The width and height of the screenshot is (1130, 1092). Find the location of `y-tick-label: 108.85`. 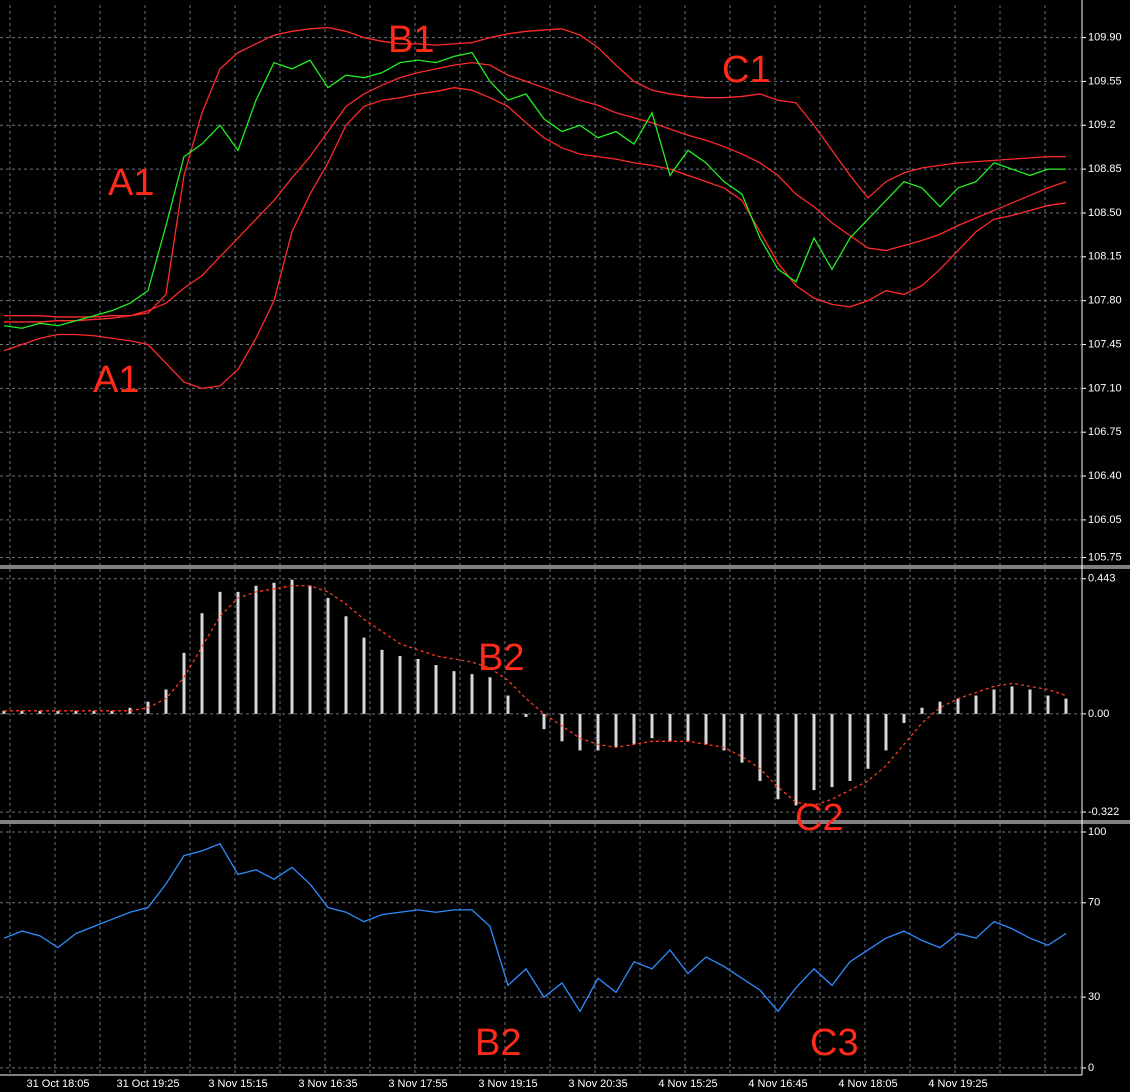

y-tick-label: 108.85 is located at coordinates (1105, 169).